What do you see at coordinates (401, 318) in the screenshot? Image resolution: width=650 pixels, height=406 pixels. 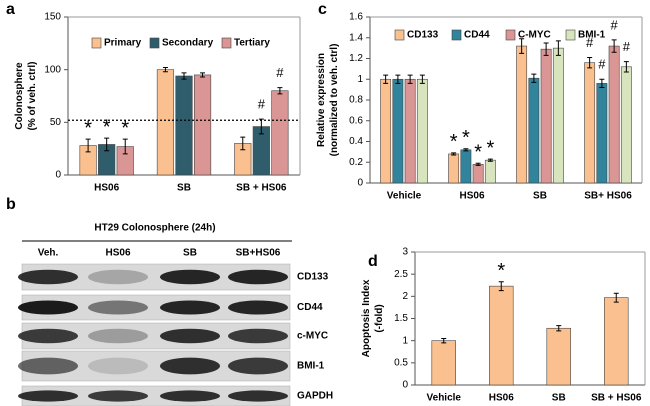 I see `y-tick-label: 1.5` at bounding box center [401, 318].